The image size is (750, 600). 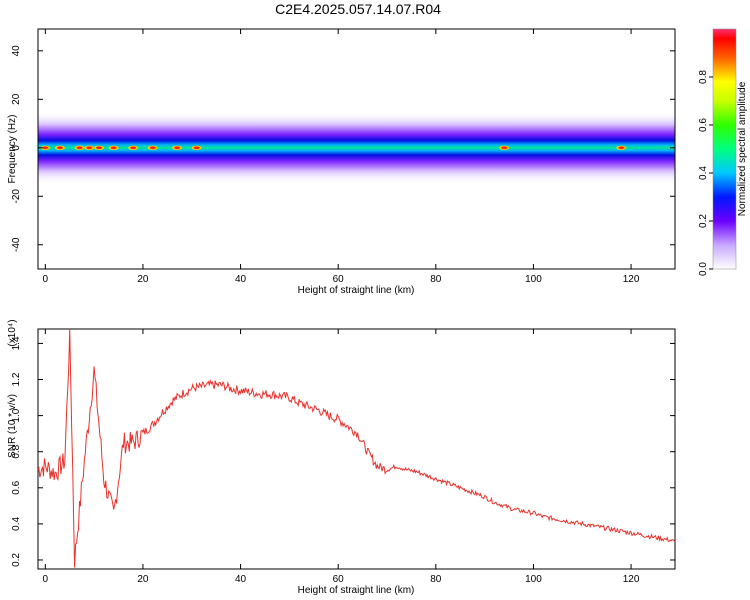 What do you see at coordinates (533, 579) in the screenshot?
I see `bottom-x-tick-label: 100` at bounding box center [533, 579].